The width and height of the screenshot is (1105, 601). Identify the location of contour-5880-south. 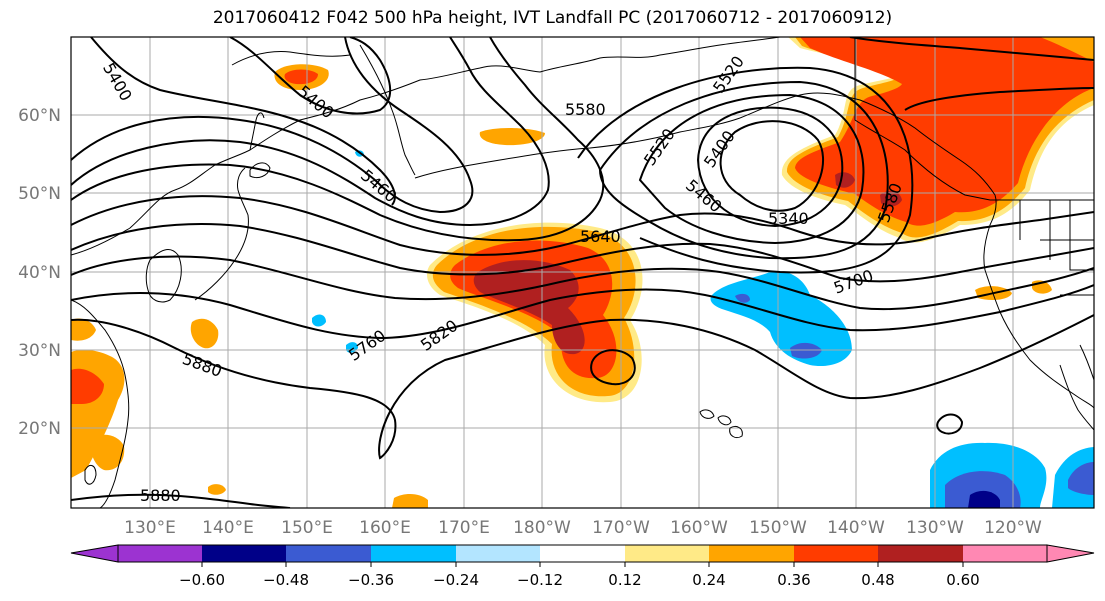
(181, 500).